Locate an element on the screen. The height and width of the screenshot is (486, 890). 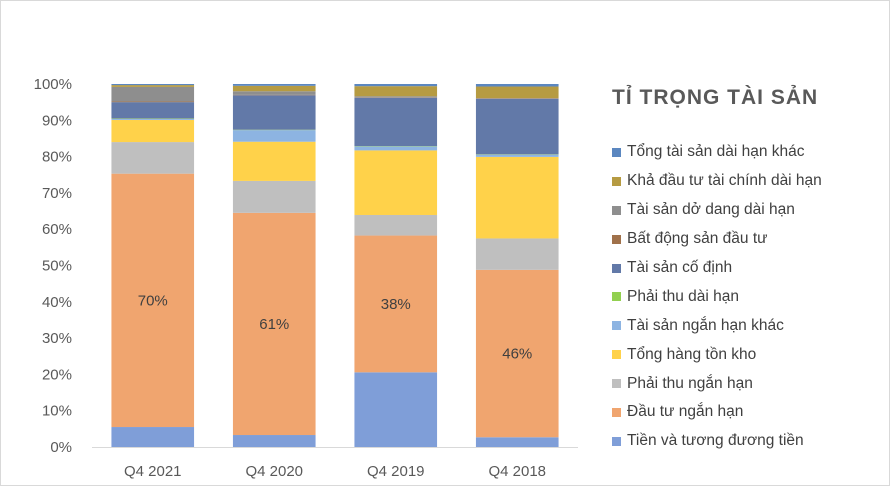
bar-stack: 70% is located at coordinates (153, 265).